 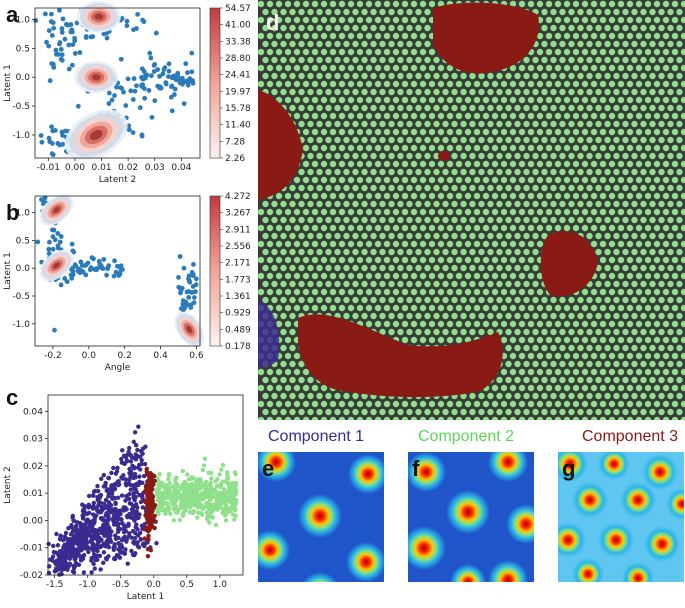 I want to click on x-tick-label: 0.4, so click(x=160, y=356).